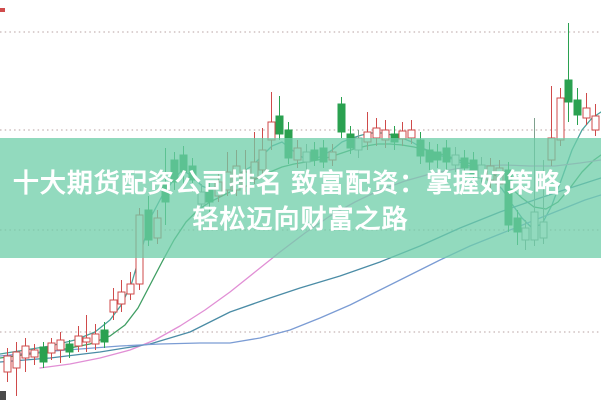 This screenshot has width=601, height=401. Describe the element at coordinates (2, 10) in the screenshot. I see `left-axis-red-tick` at that location.